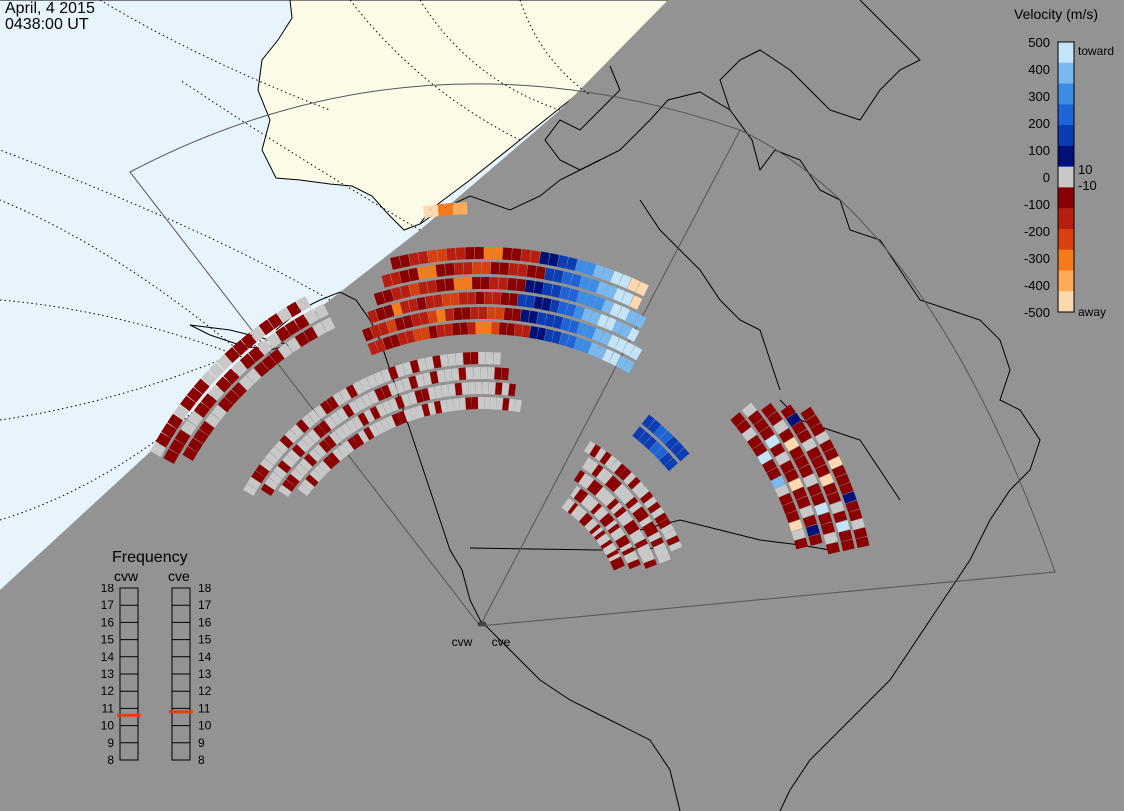 This screenshot has height=811, width=1124. I want to click on colorbar-tick-label: -400, so click(1037, 285).